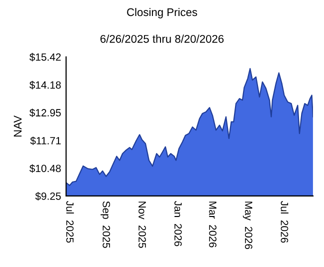  What do you see at coordinates (48, 196) in the screenshot?
I see `y-tick-label: $9.25` at bounding box center [48, 196].